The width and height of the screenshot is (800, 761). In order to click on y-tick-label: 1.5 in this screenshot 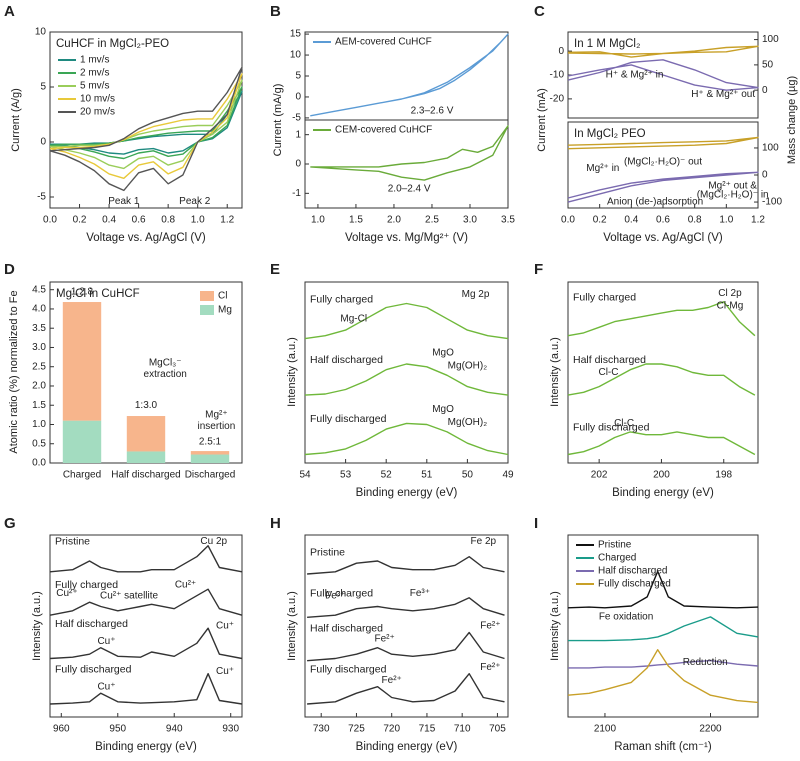, I will do `click(39, 405)`.